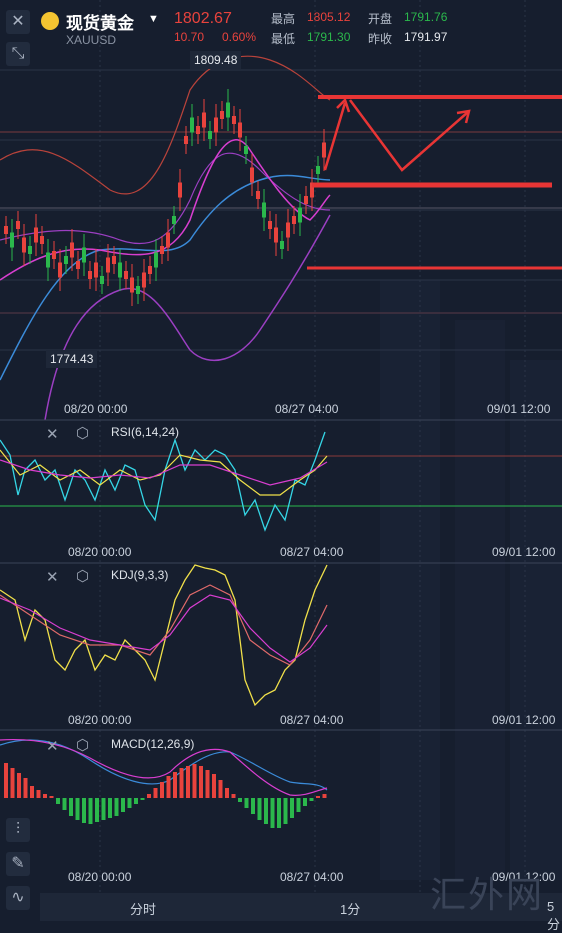 Image resolution: width=562 pixels, height=933 pixels. What do you see at coordinates (164, 767) in the screenshot?
I see `macd-diff-line` at bounding box center [164, 767].